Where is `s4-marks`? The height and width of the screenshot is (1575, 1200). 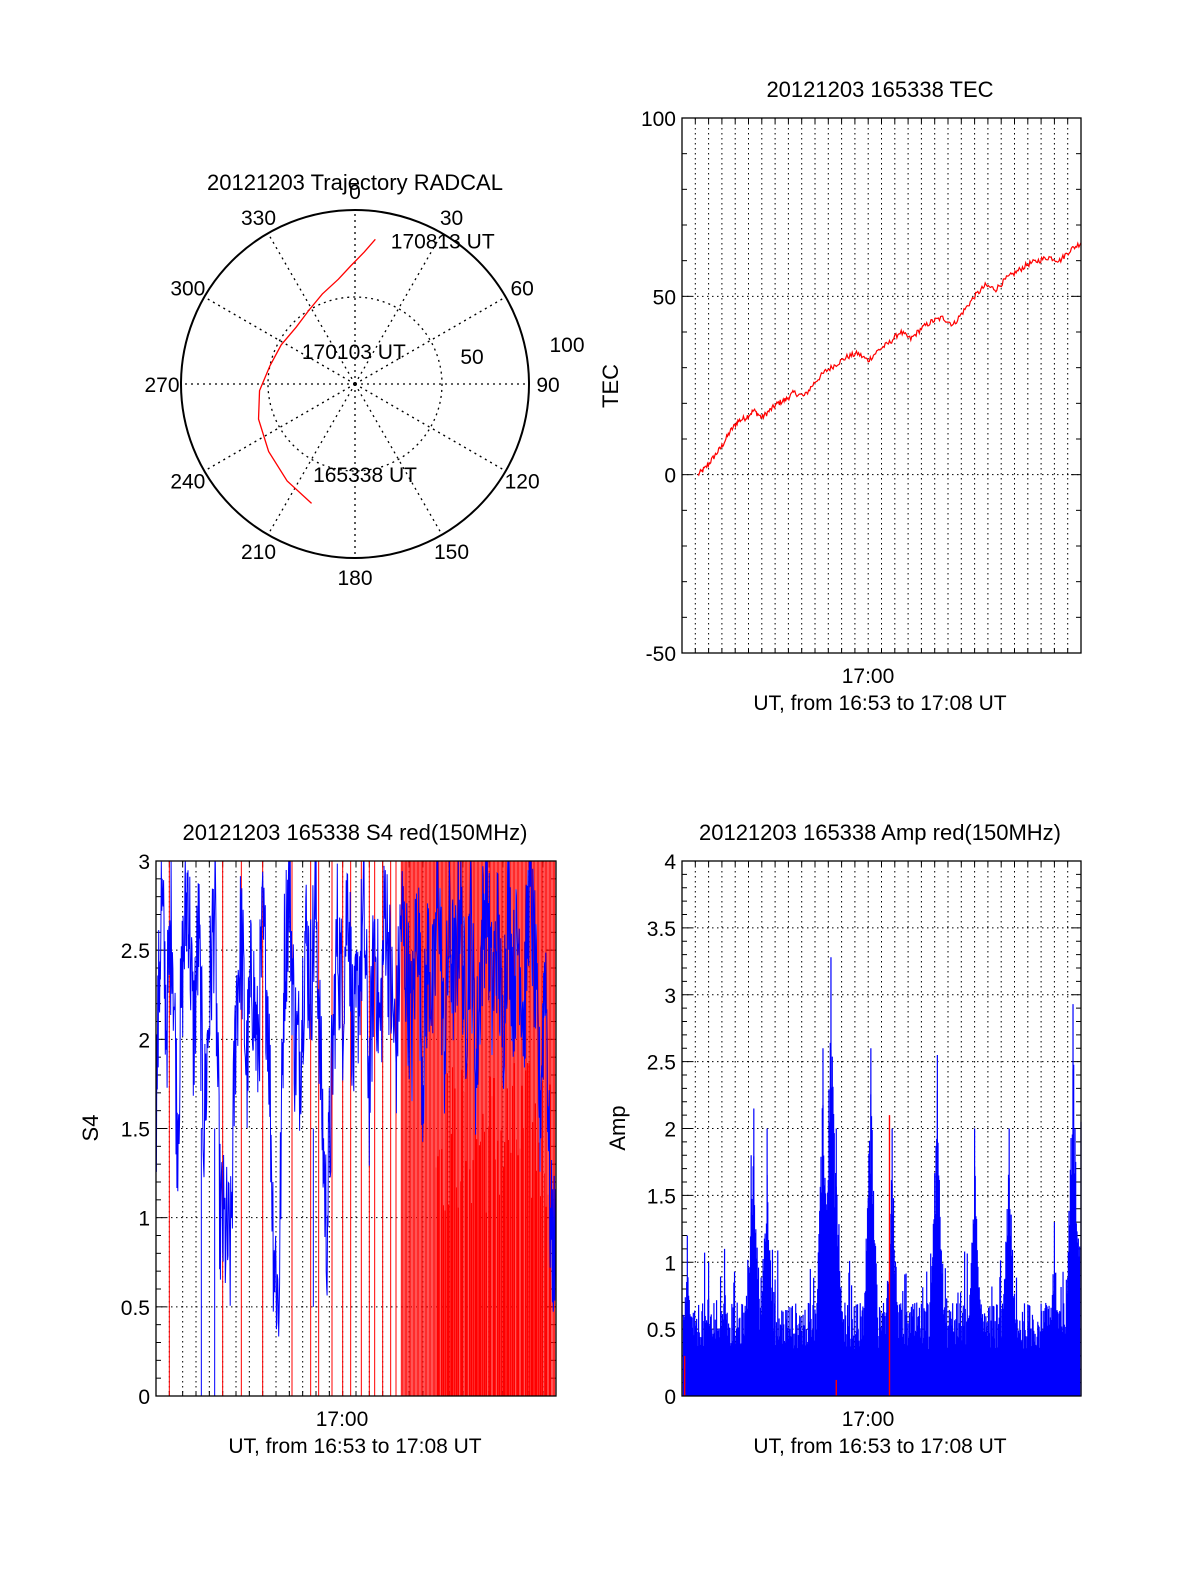
s4-marks is located at coordinates (356, 1128).